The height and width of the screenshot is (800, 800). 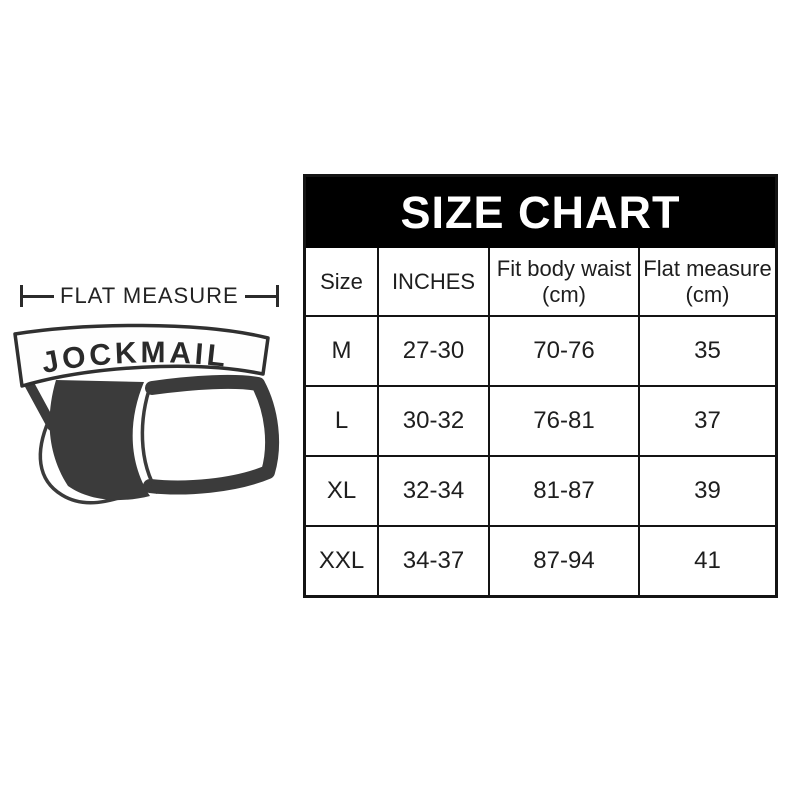 I want to click on table-cell-size-xxl: XXL, so click(x=341, y=561).